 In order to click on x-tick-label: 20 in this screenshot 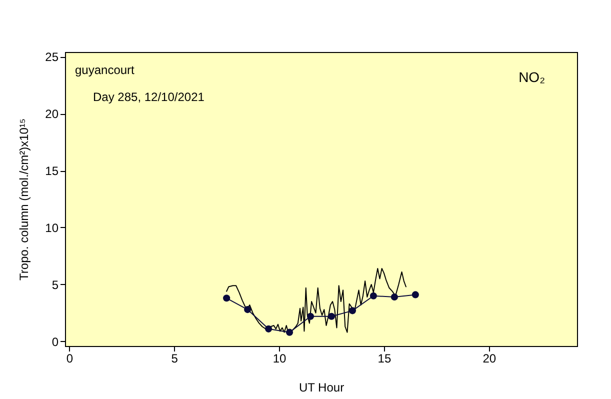, I will do `click(489, 359)`.